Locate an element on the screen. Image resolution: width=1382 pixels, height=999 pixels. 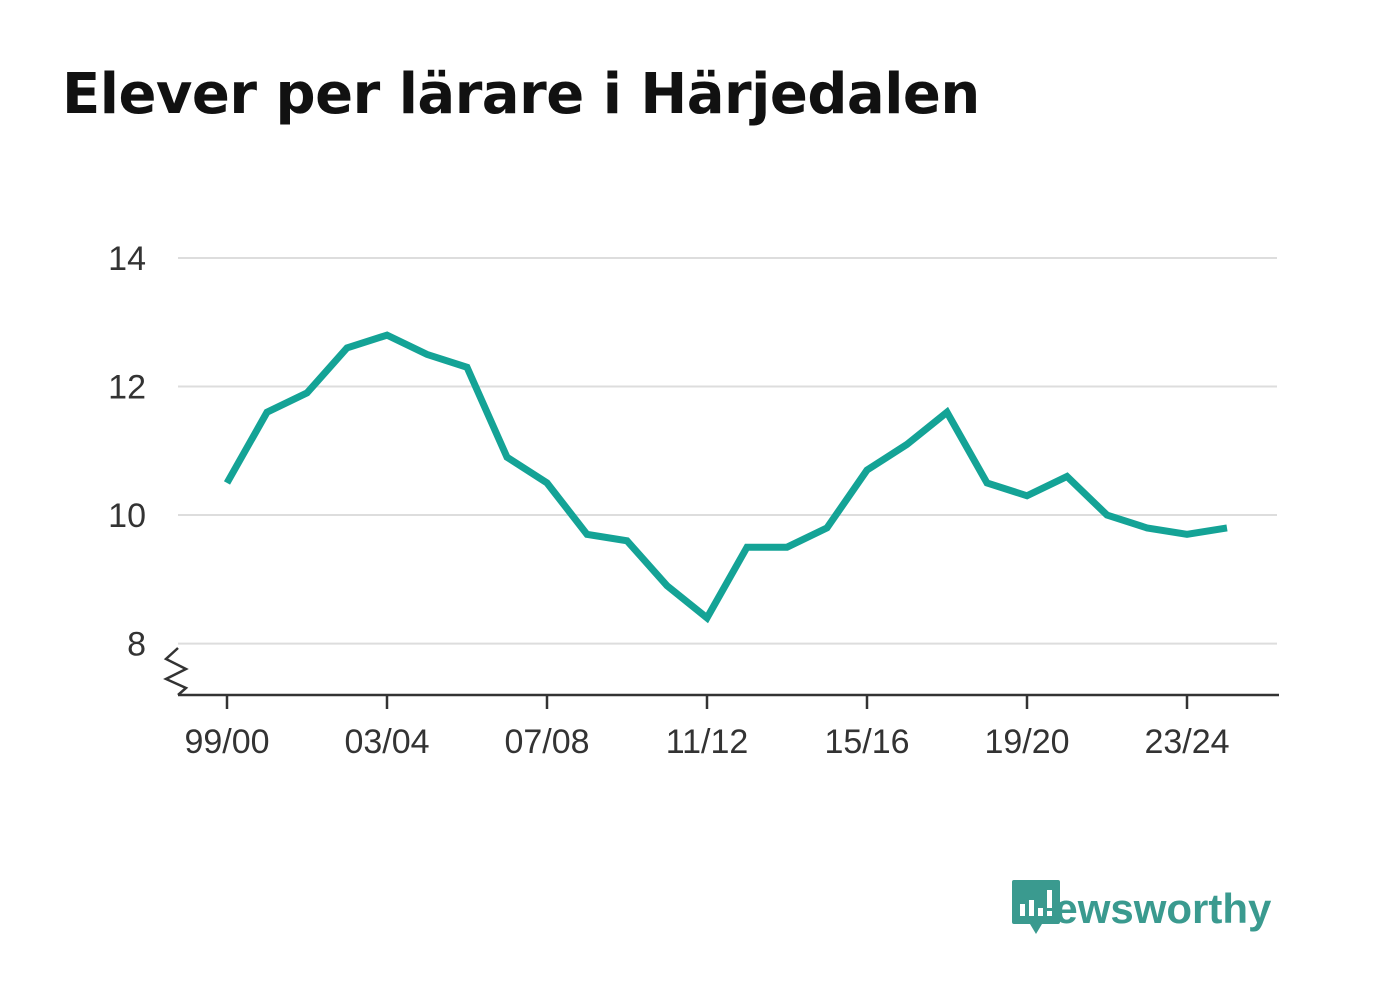
x-tick-label: 19/20 is located at coordinates (1026, 742).